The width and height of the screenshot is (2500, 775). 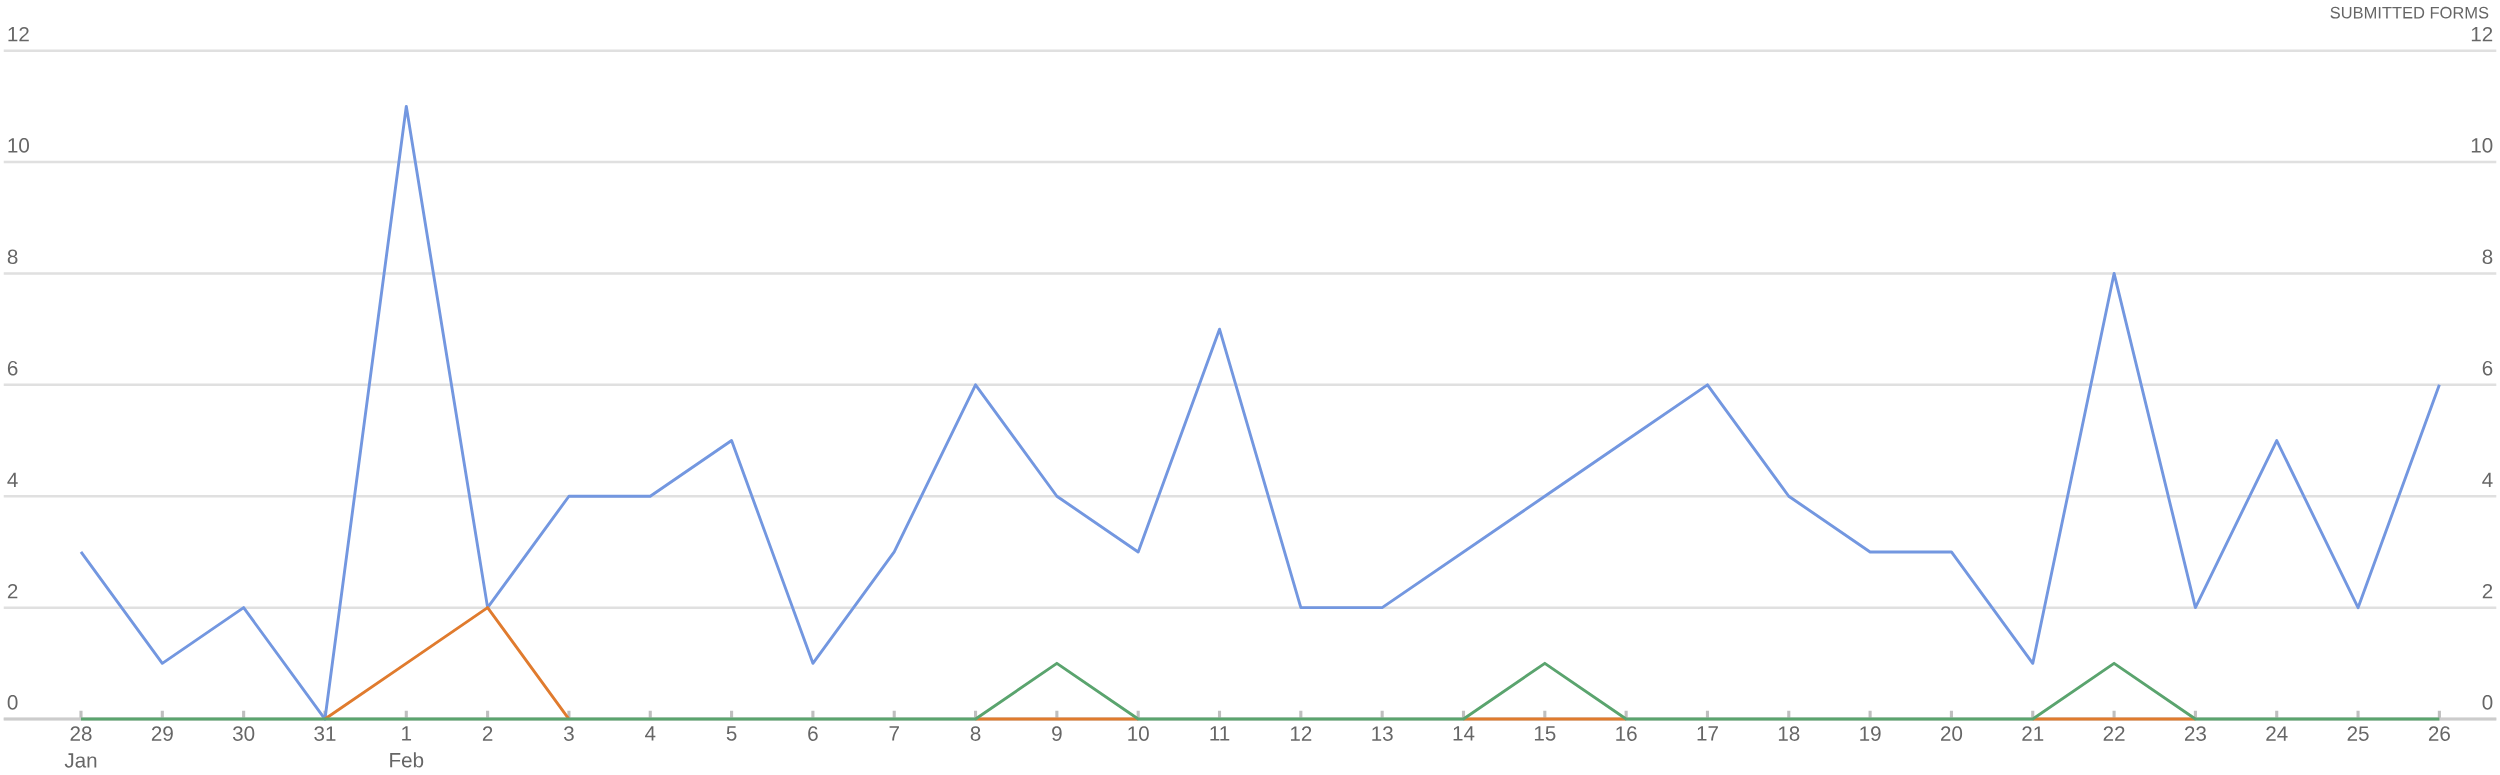 I want to click on y-tick-label: 8, so click(x=12, y=257).